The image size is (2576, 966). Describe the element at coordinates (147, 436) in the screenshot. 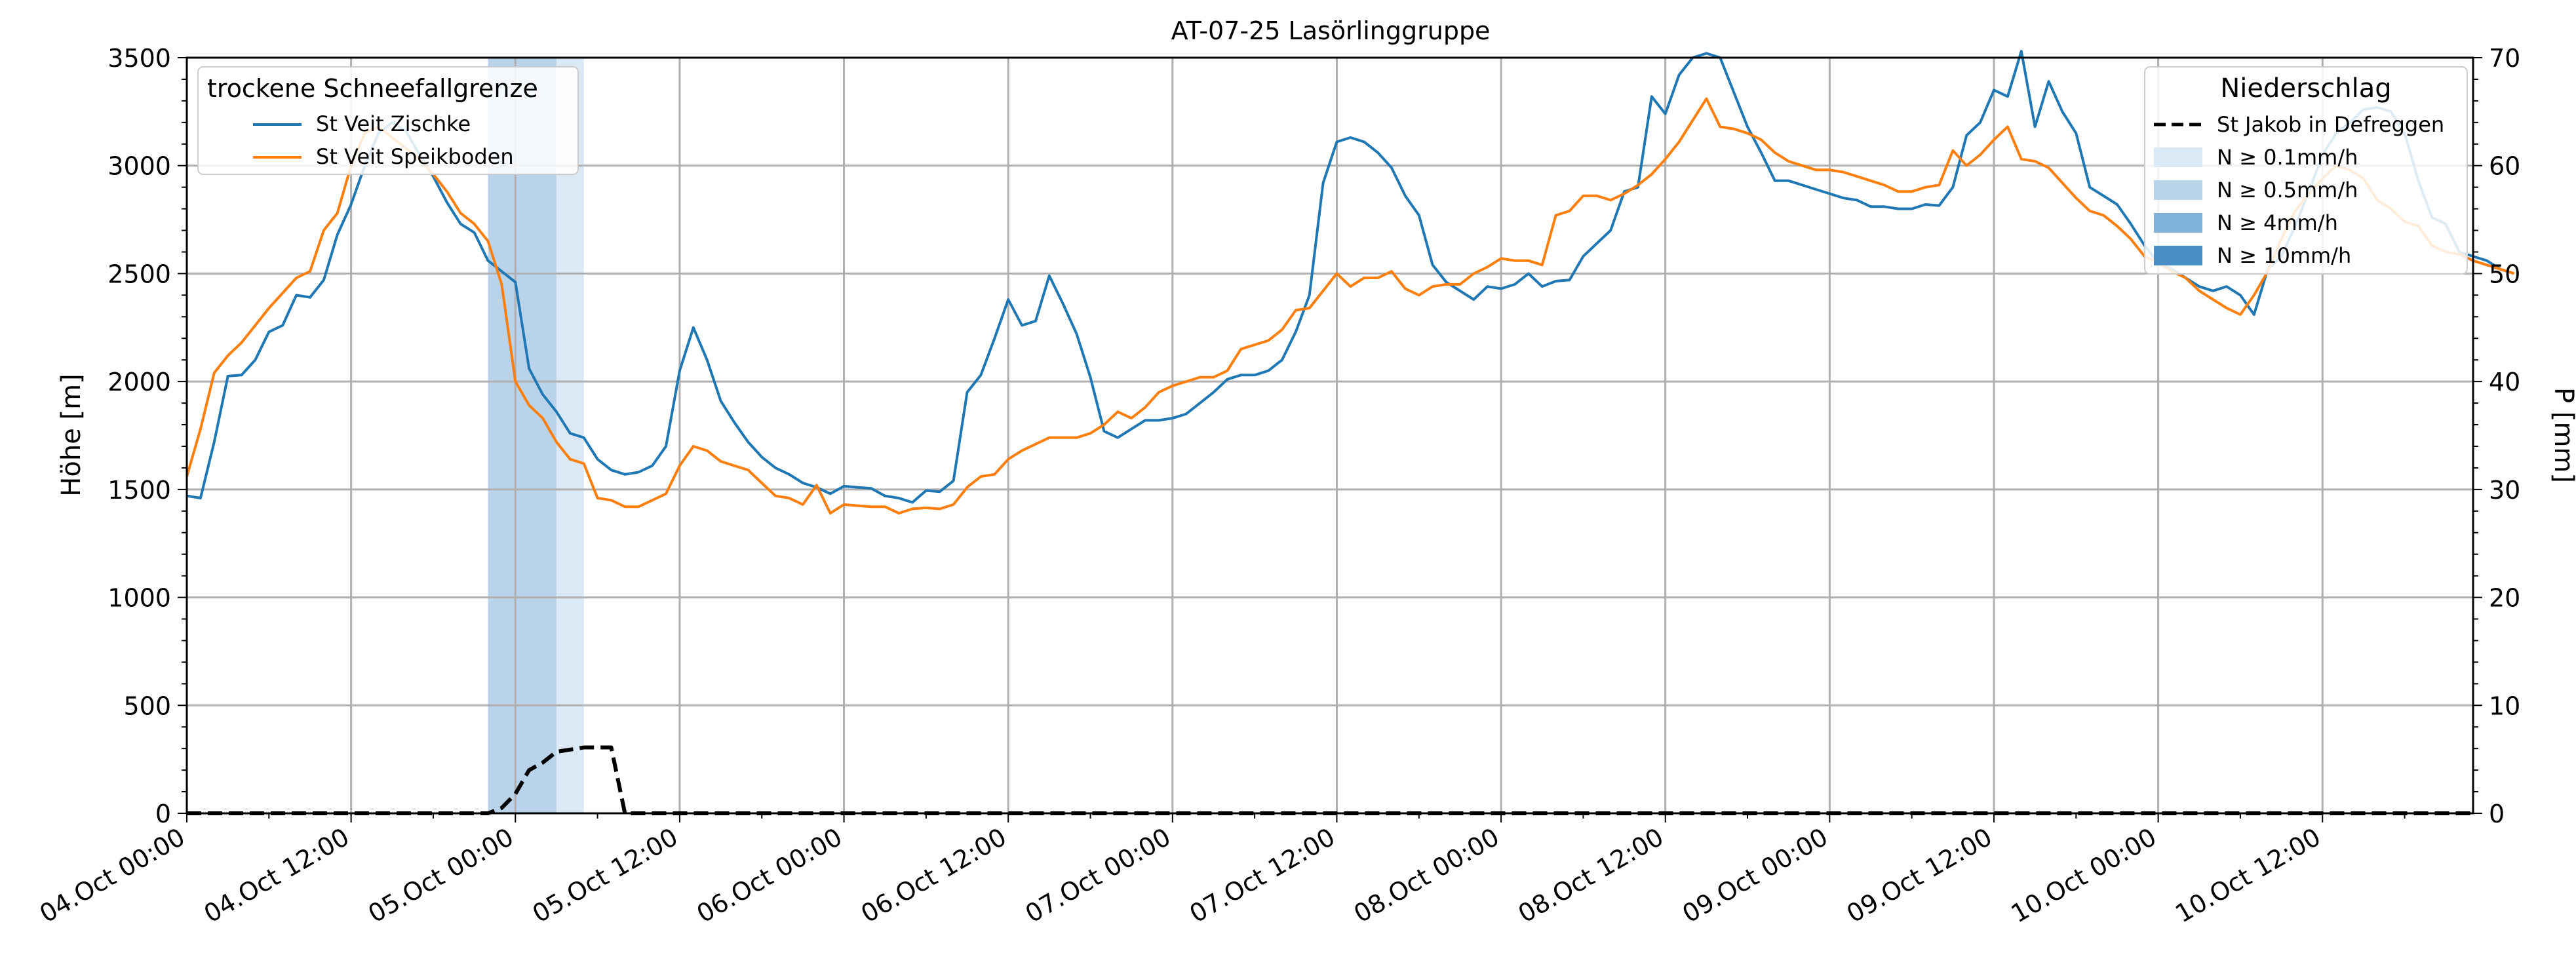

I see `y-axis-left: 0 500 1000 1500 2000 2500 3000 3500` at that location.